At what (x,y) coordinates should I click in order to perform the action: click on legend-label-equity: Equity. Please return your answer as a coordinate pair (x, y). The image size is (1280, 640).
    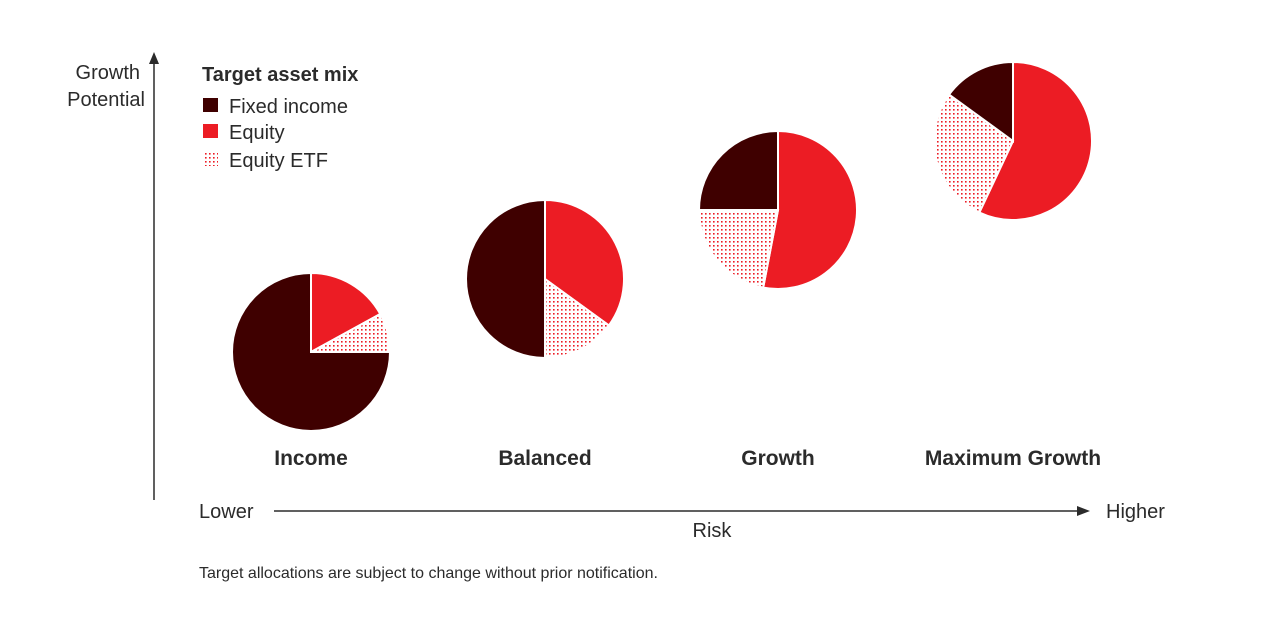
    Looking at the image, I should click on (257, 133).